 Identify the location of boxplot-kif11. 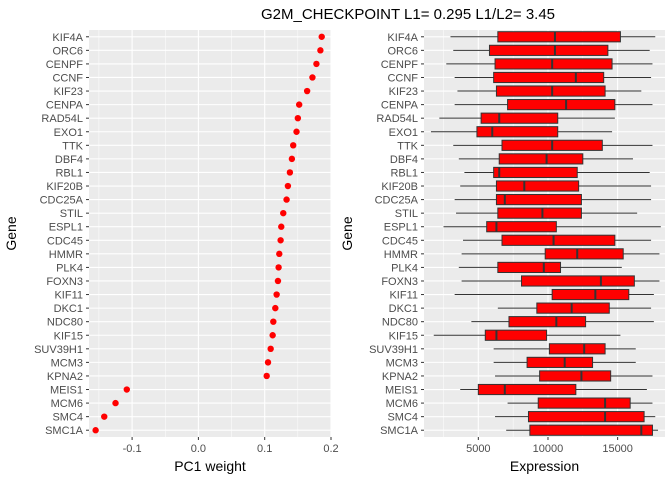
(554, 294).